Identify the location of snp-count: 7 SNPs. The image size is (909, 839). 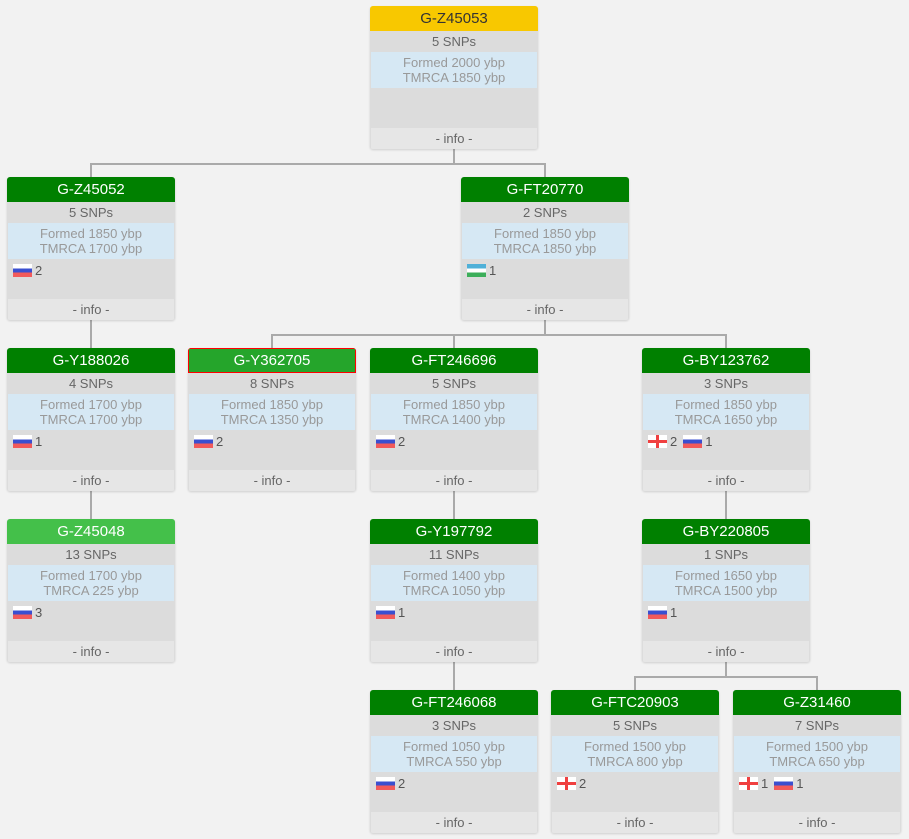
(817, 725).